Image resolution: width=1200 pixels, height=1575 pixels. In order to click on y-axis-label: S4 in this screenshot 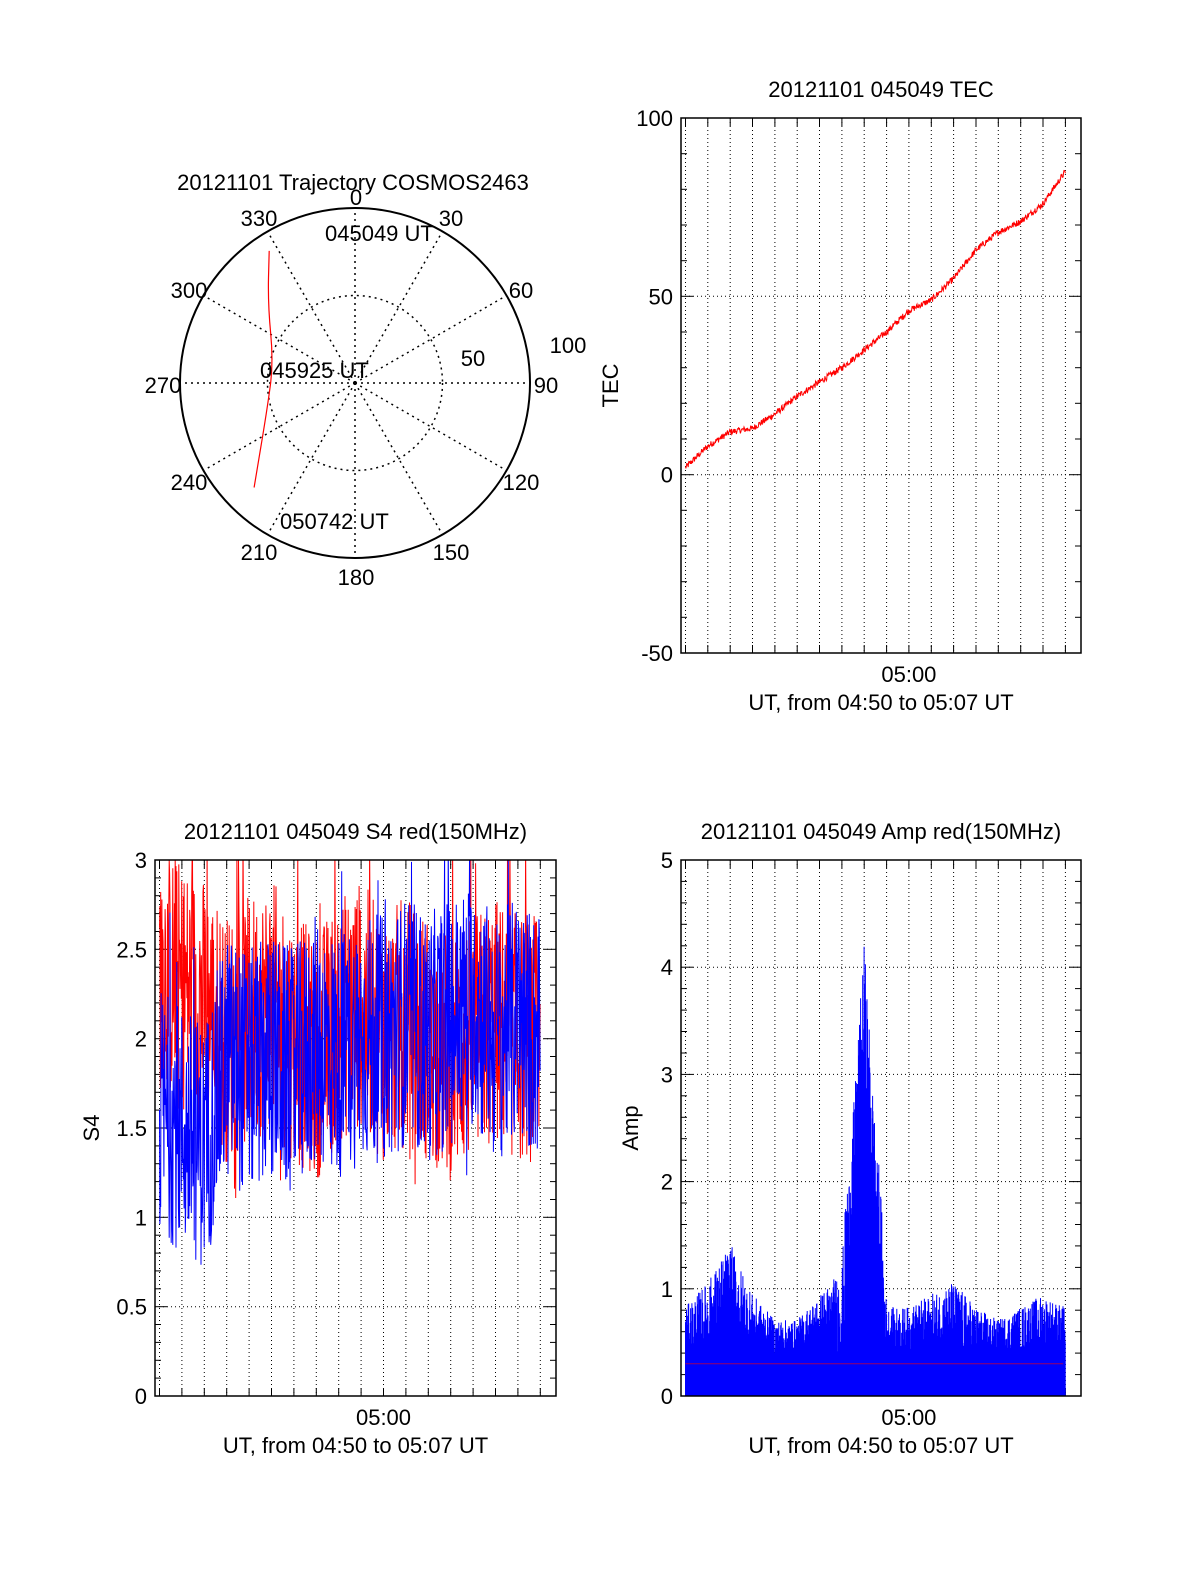, I will do `click(91, 1128)`.